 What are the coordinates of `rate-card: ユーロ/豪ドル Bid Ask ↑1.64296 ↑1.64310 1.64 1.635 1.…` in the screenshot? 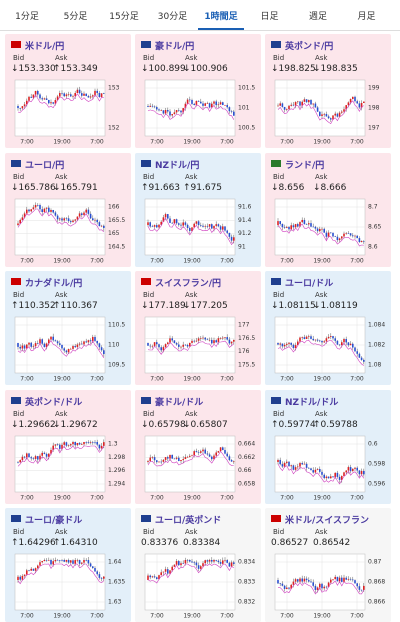 It's located at (68, 565).